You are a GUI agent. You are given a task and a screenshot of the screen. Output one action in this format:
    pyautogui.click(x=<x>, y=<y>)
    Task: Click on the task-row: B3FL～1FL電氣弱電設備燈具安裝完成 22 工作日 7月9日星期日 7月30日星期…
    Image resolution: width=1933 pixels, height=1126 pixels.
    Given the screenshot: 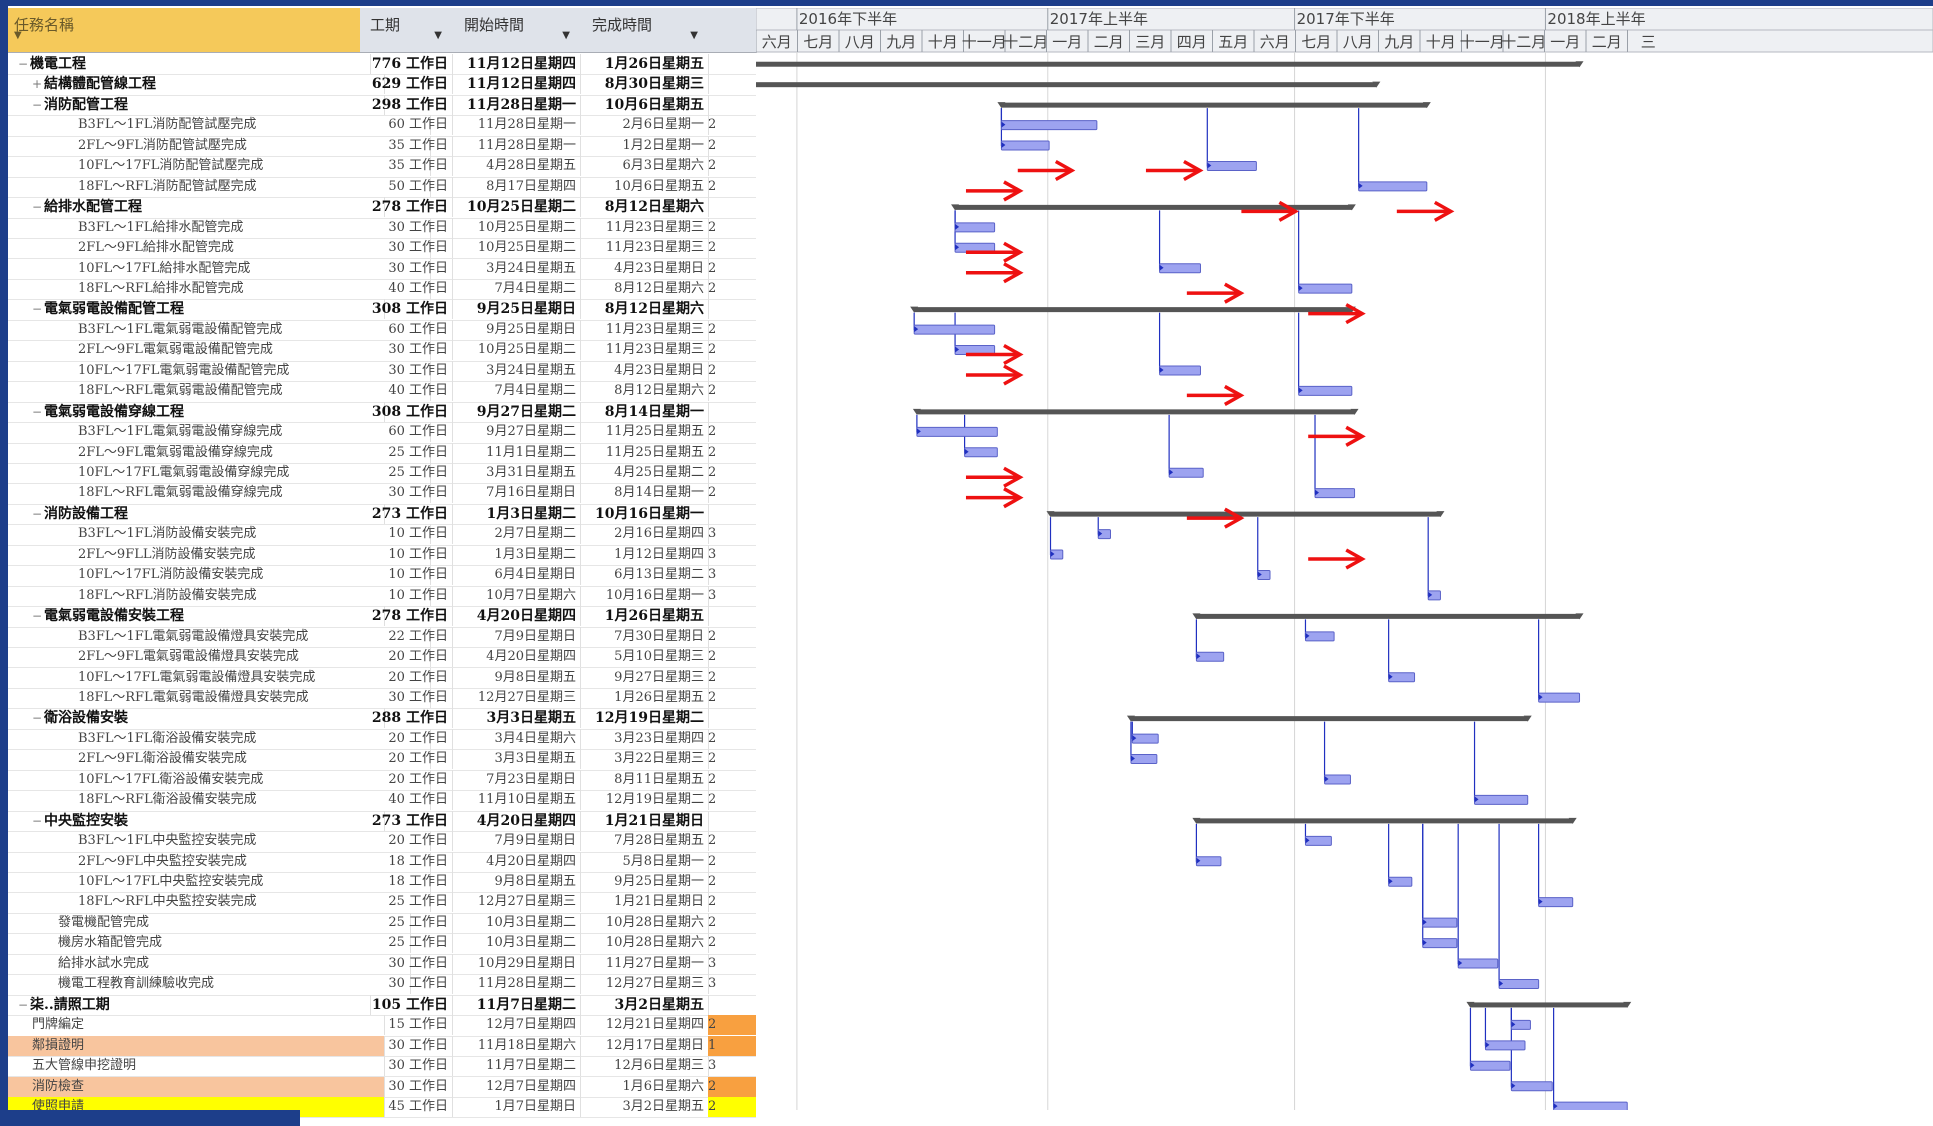 What is the action you would take?
    pyautogui.click(x=382, y=637)
    